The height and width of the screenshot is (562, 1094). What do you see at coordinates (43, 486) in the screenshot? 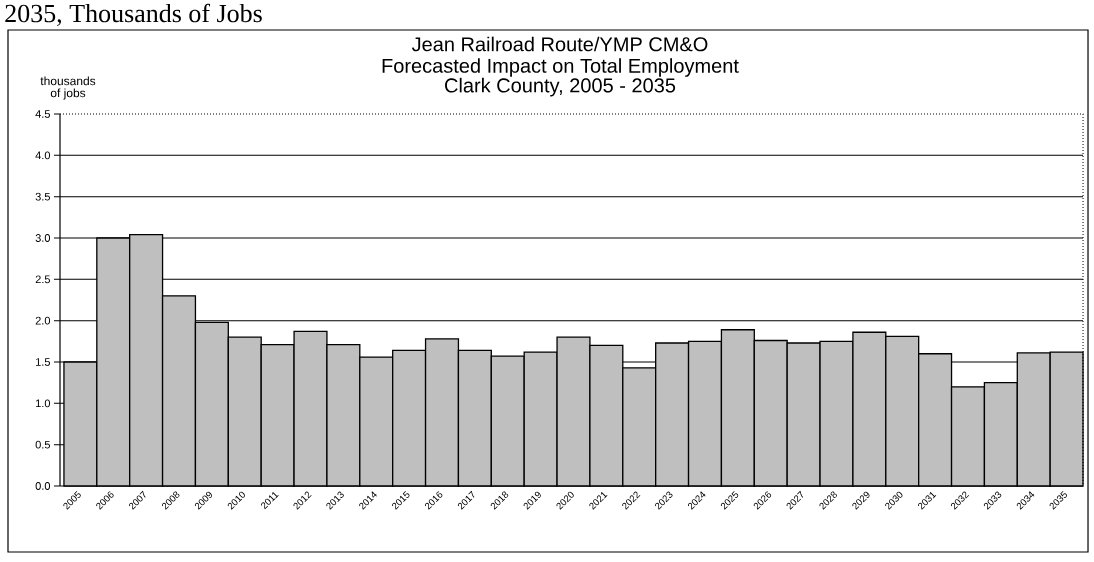
I see `y-tick-label: 0.0` at bounding box center [43, 486].